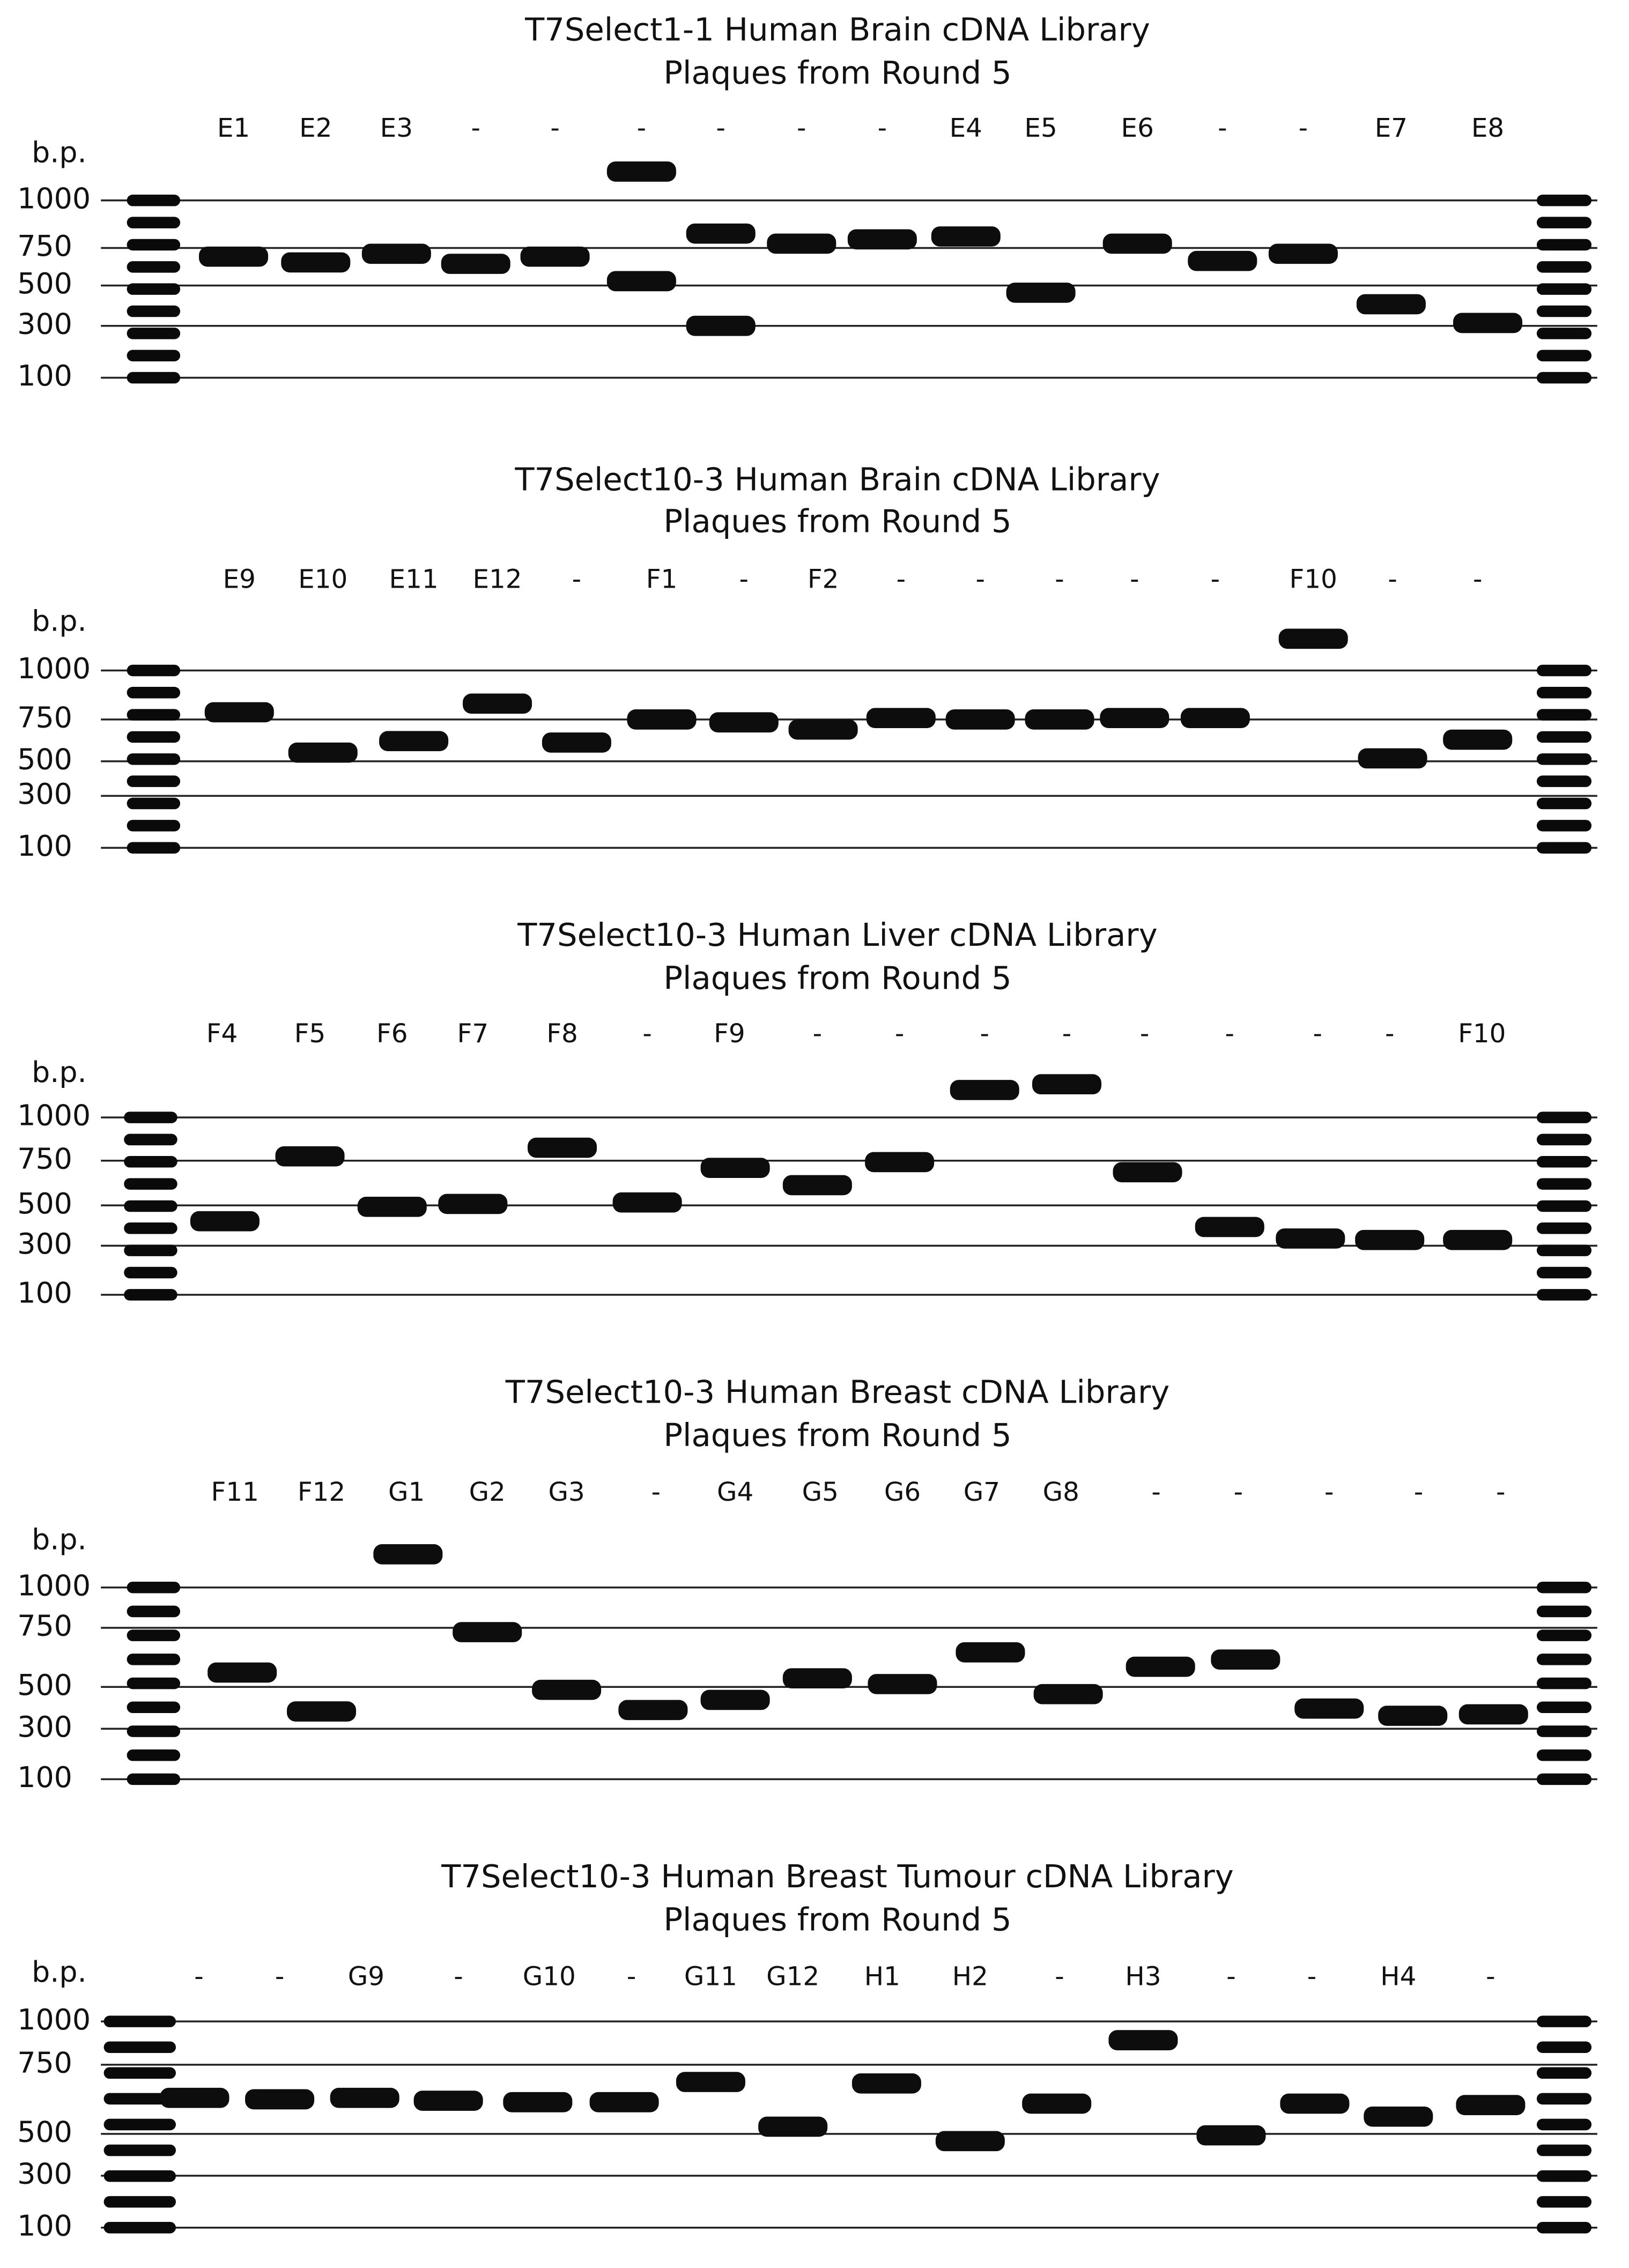 The height and width of the screenshot is (2268, 1629). I want to click on lane-label: E7, so click(1391, 128).